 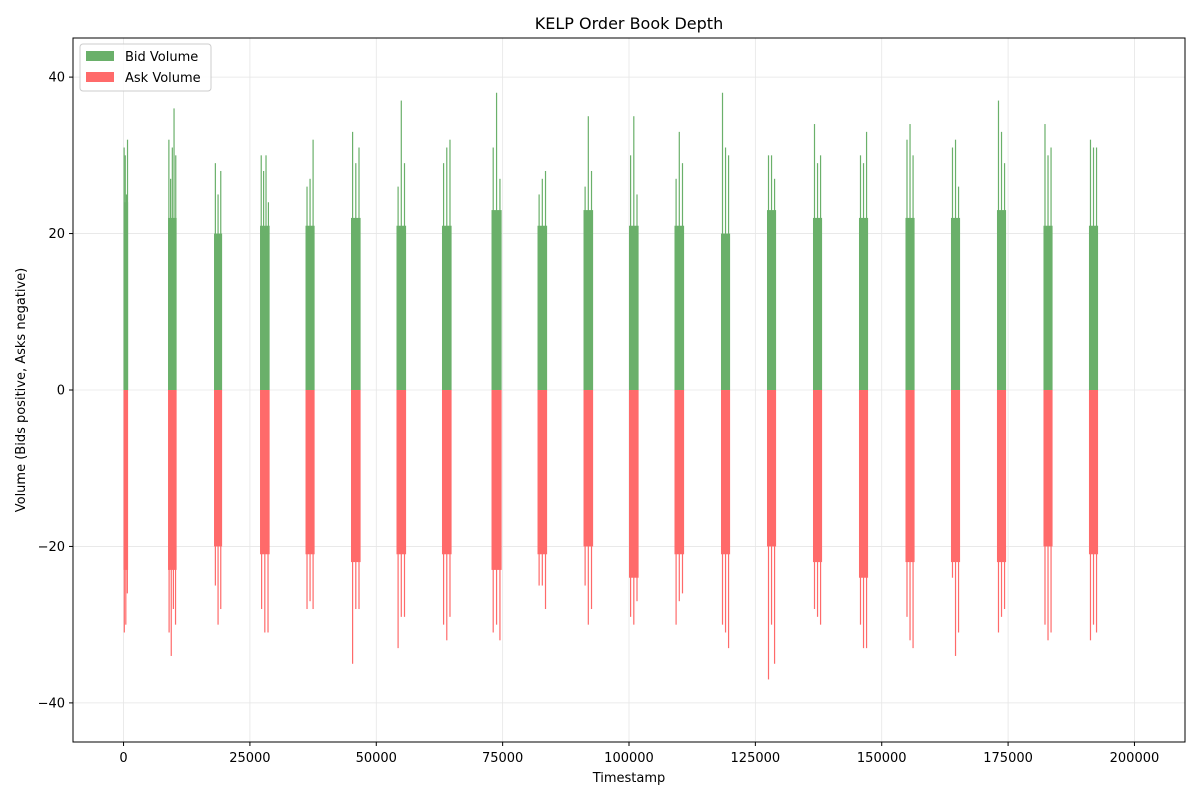 What do you see at coordinates (51, 547) in the screenshot?
I see `y-tick-label: −20` at bounding box center [51, 547].